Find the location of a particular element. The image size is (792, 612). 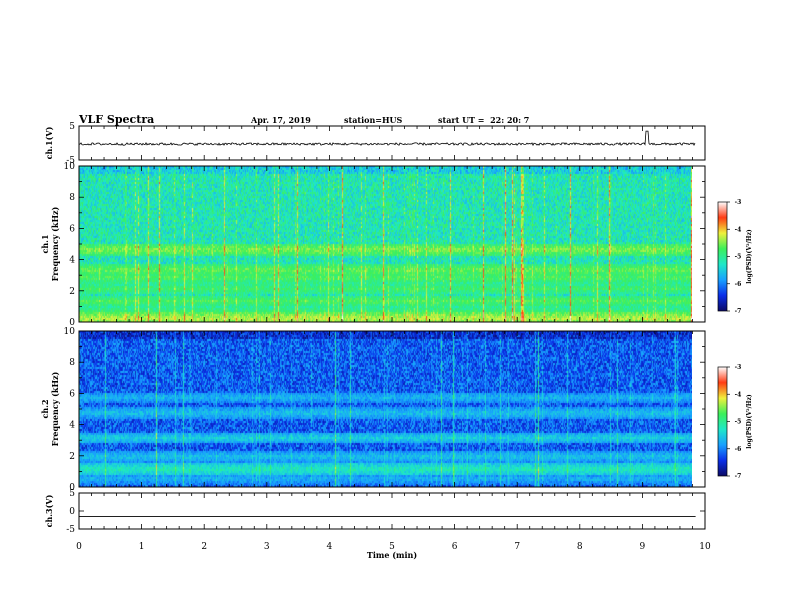

date-label: Apr. 17, 2019 is located at coordinates (281, 120).